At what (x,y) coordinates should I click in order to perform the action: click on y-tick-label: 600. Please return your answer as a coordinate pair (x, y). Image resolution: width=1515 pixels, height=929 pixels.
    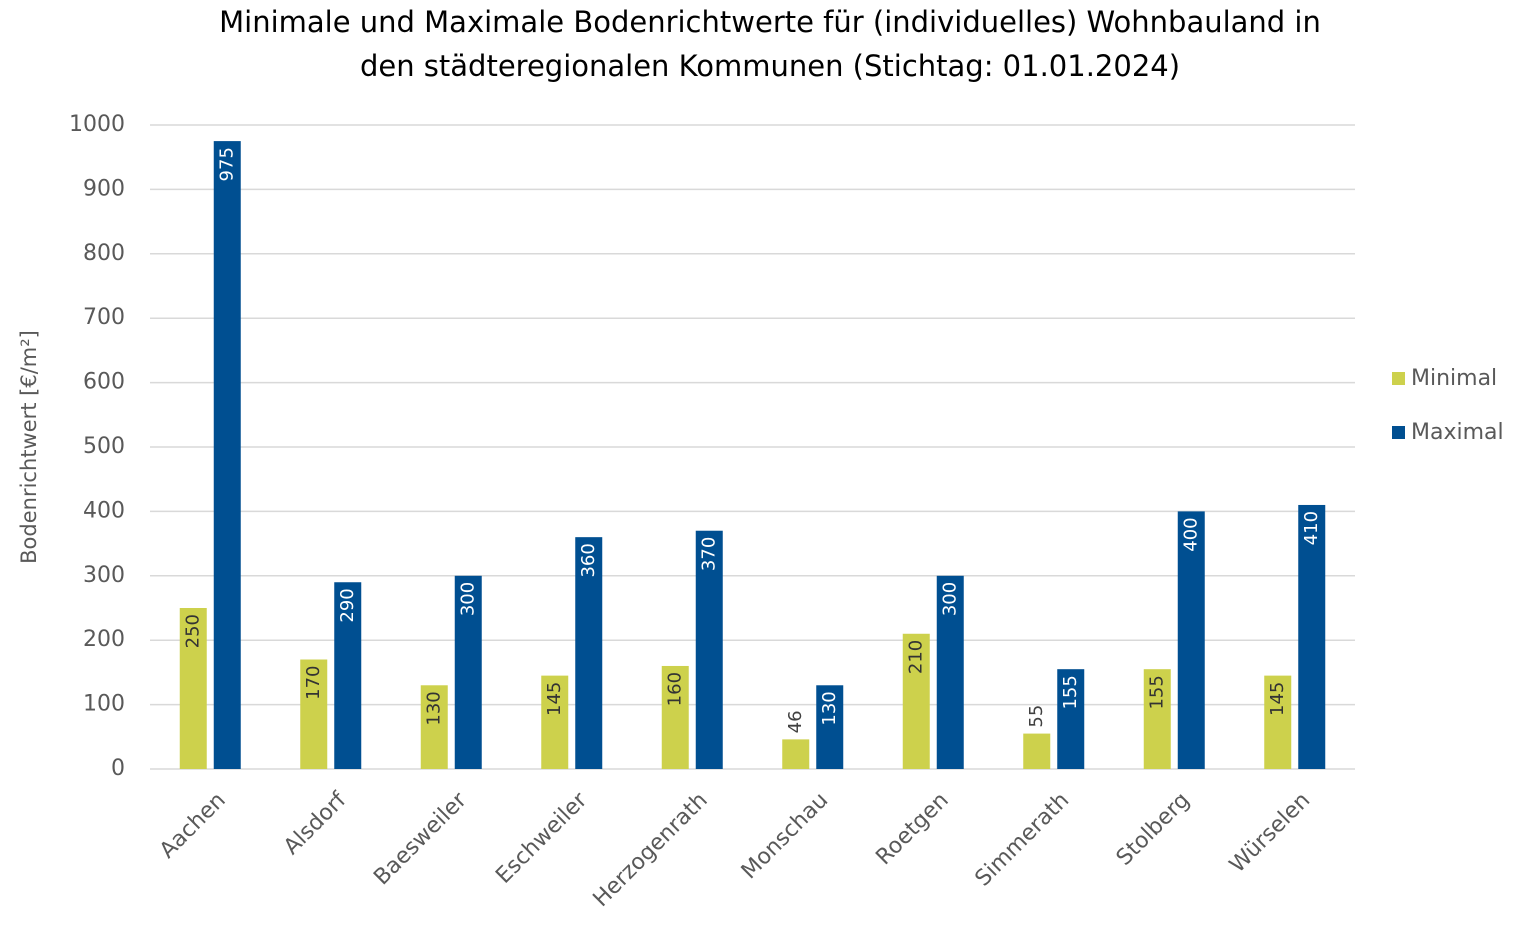
    Looking at the image, I should click on (104, 382).